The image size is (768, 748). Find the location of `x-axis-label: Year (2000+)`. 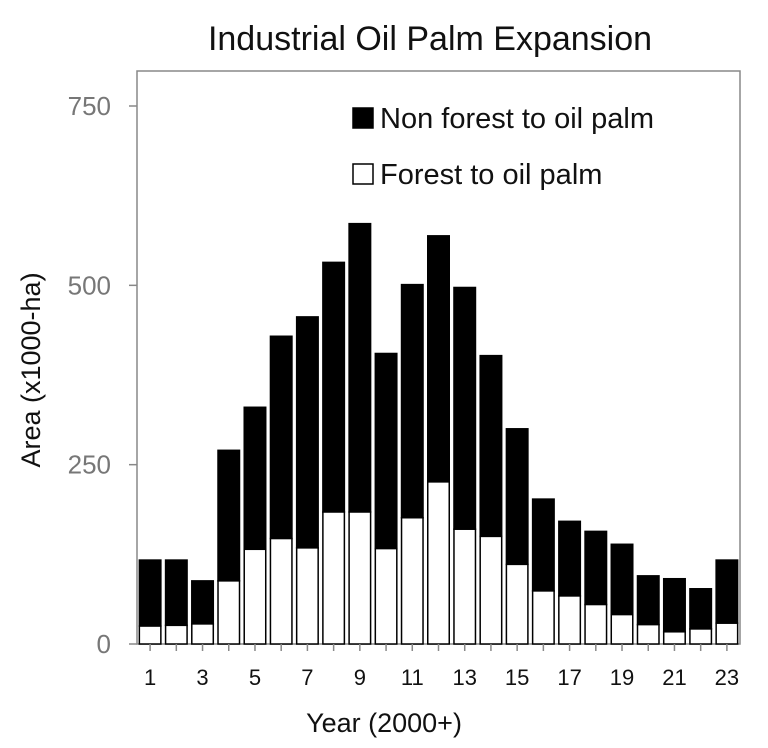

x-axis-label: Year (2000+) is located at coordinates (384, 723).